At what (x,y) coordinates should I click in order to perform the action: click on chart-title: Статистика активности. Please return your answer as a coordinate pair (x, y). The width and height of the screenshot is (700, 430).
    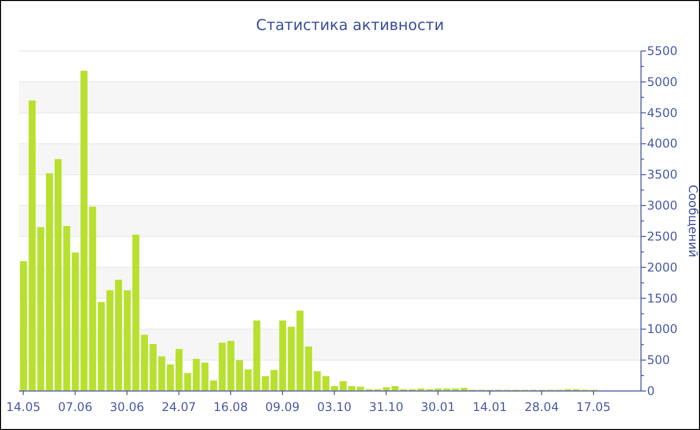
    Looking at the image, I should click on (350, 25).